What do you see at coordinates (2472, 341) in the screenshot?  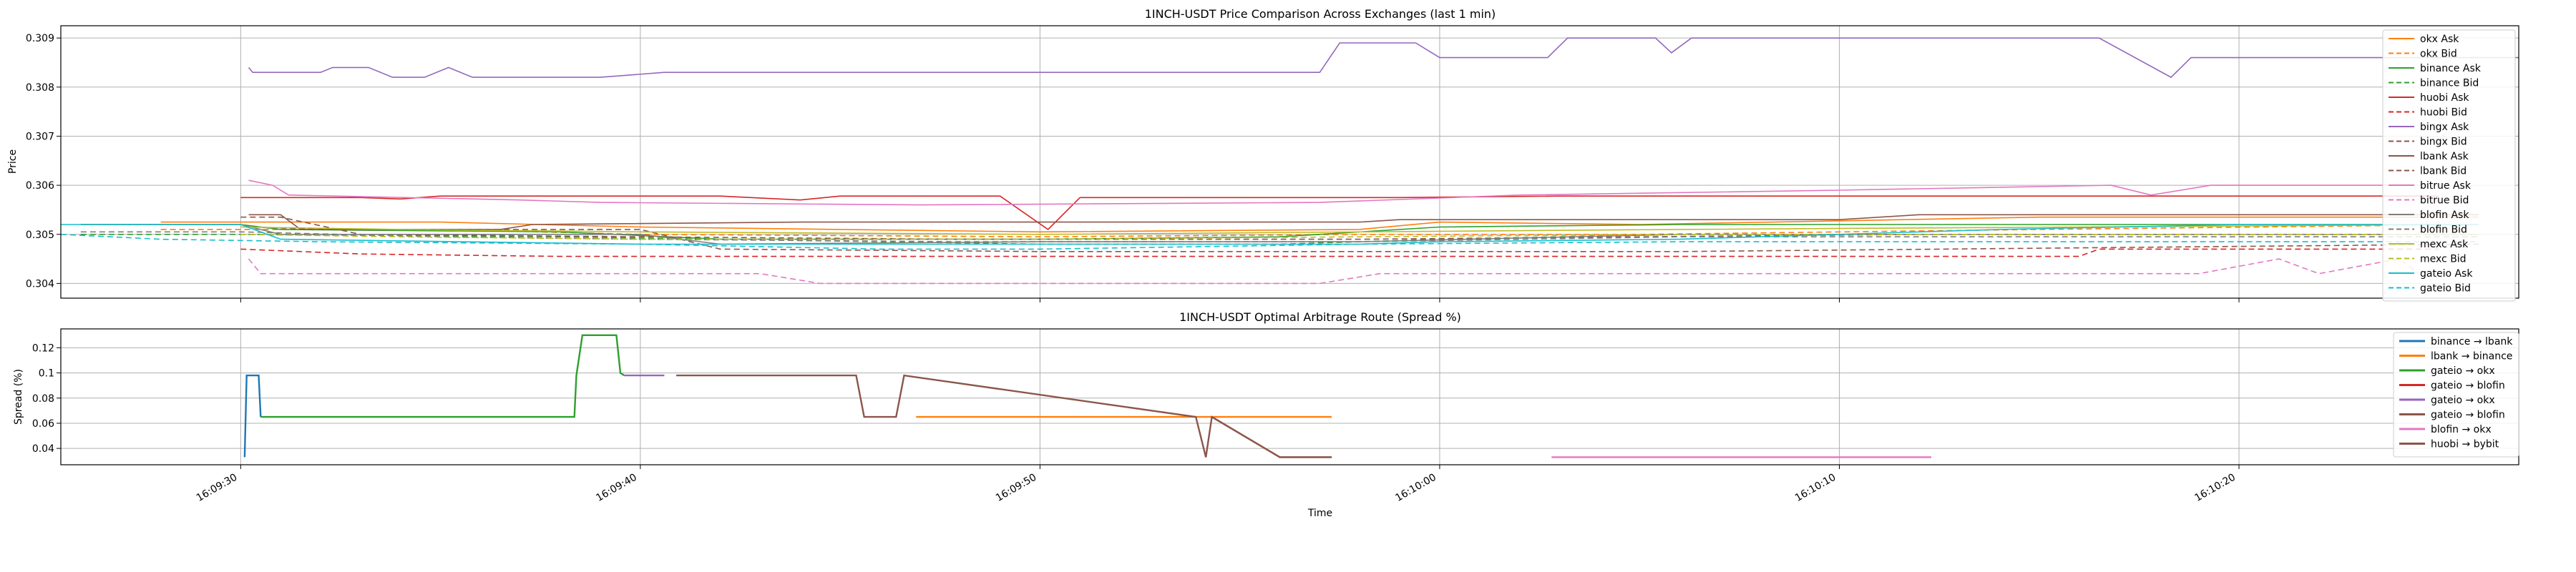 I see `legend-label: binance → lbank` at bounding box center [2472, 341].